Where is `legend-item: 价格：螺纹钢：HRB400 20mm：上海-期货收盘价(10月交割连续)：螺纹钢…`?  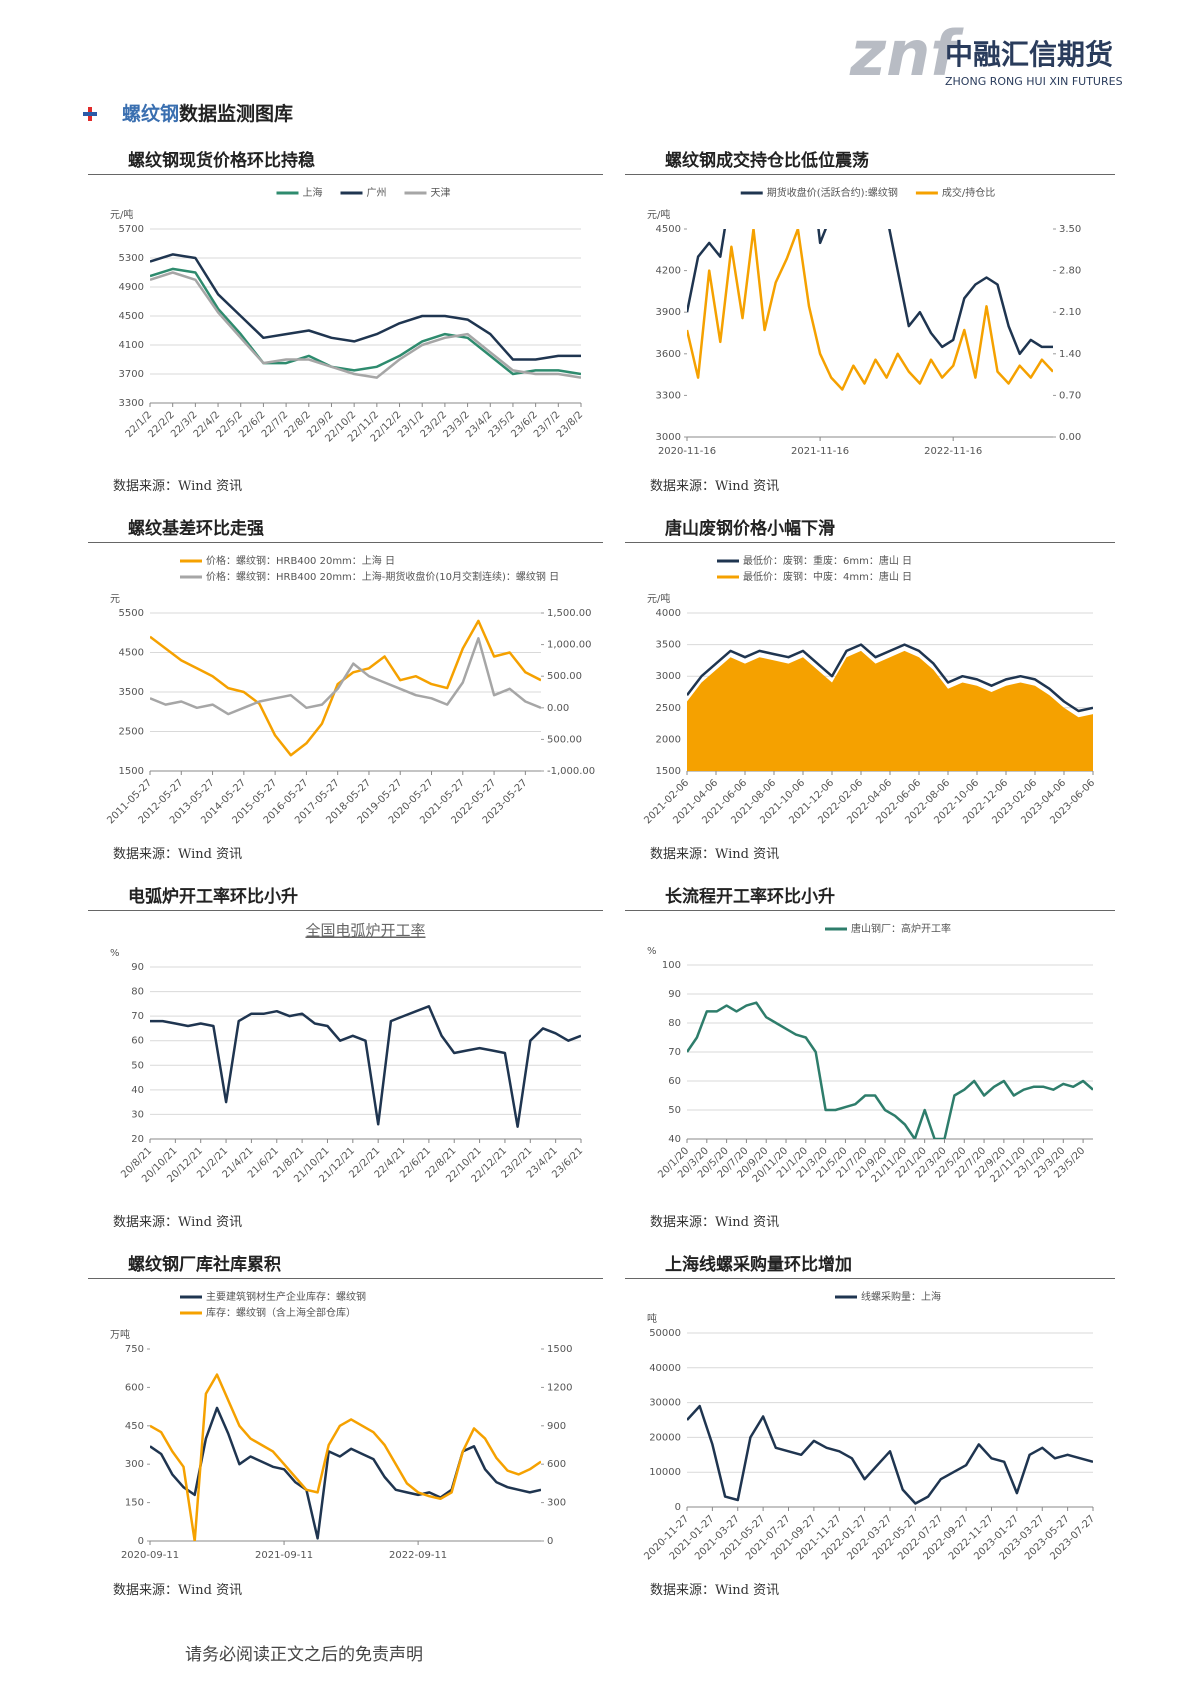
legend-item: 价格：螺纹钢：HRB400 20mm：上海-期货收盘价(10月交割连续)：螺纹钢… is located at coordinates (369, 576).